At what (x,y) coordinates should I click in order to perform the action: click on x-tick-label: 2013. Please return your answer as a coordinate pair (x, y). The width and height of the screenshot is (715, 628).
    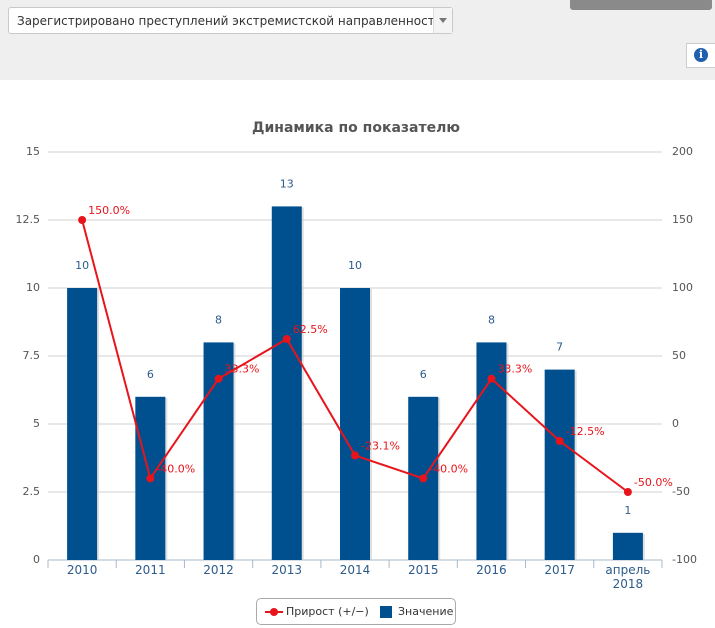
    Looking at the image, I should click on (287, 570).